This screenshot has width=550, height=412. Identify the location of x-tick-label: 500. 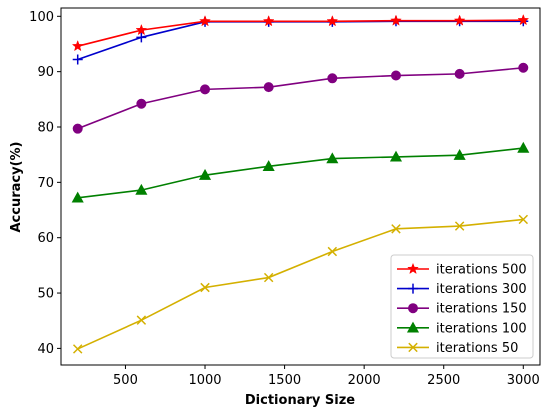
(125, 380).